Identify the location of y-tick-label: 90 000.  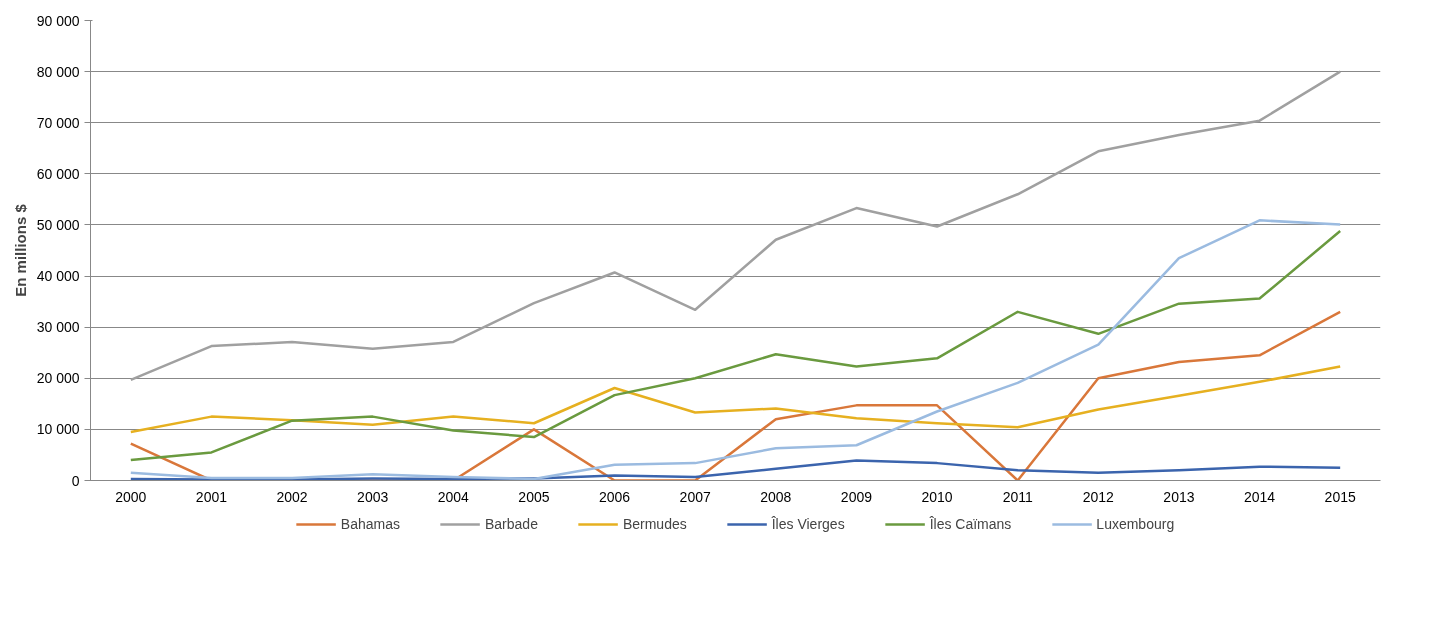
(58, 20).